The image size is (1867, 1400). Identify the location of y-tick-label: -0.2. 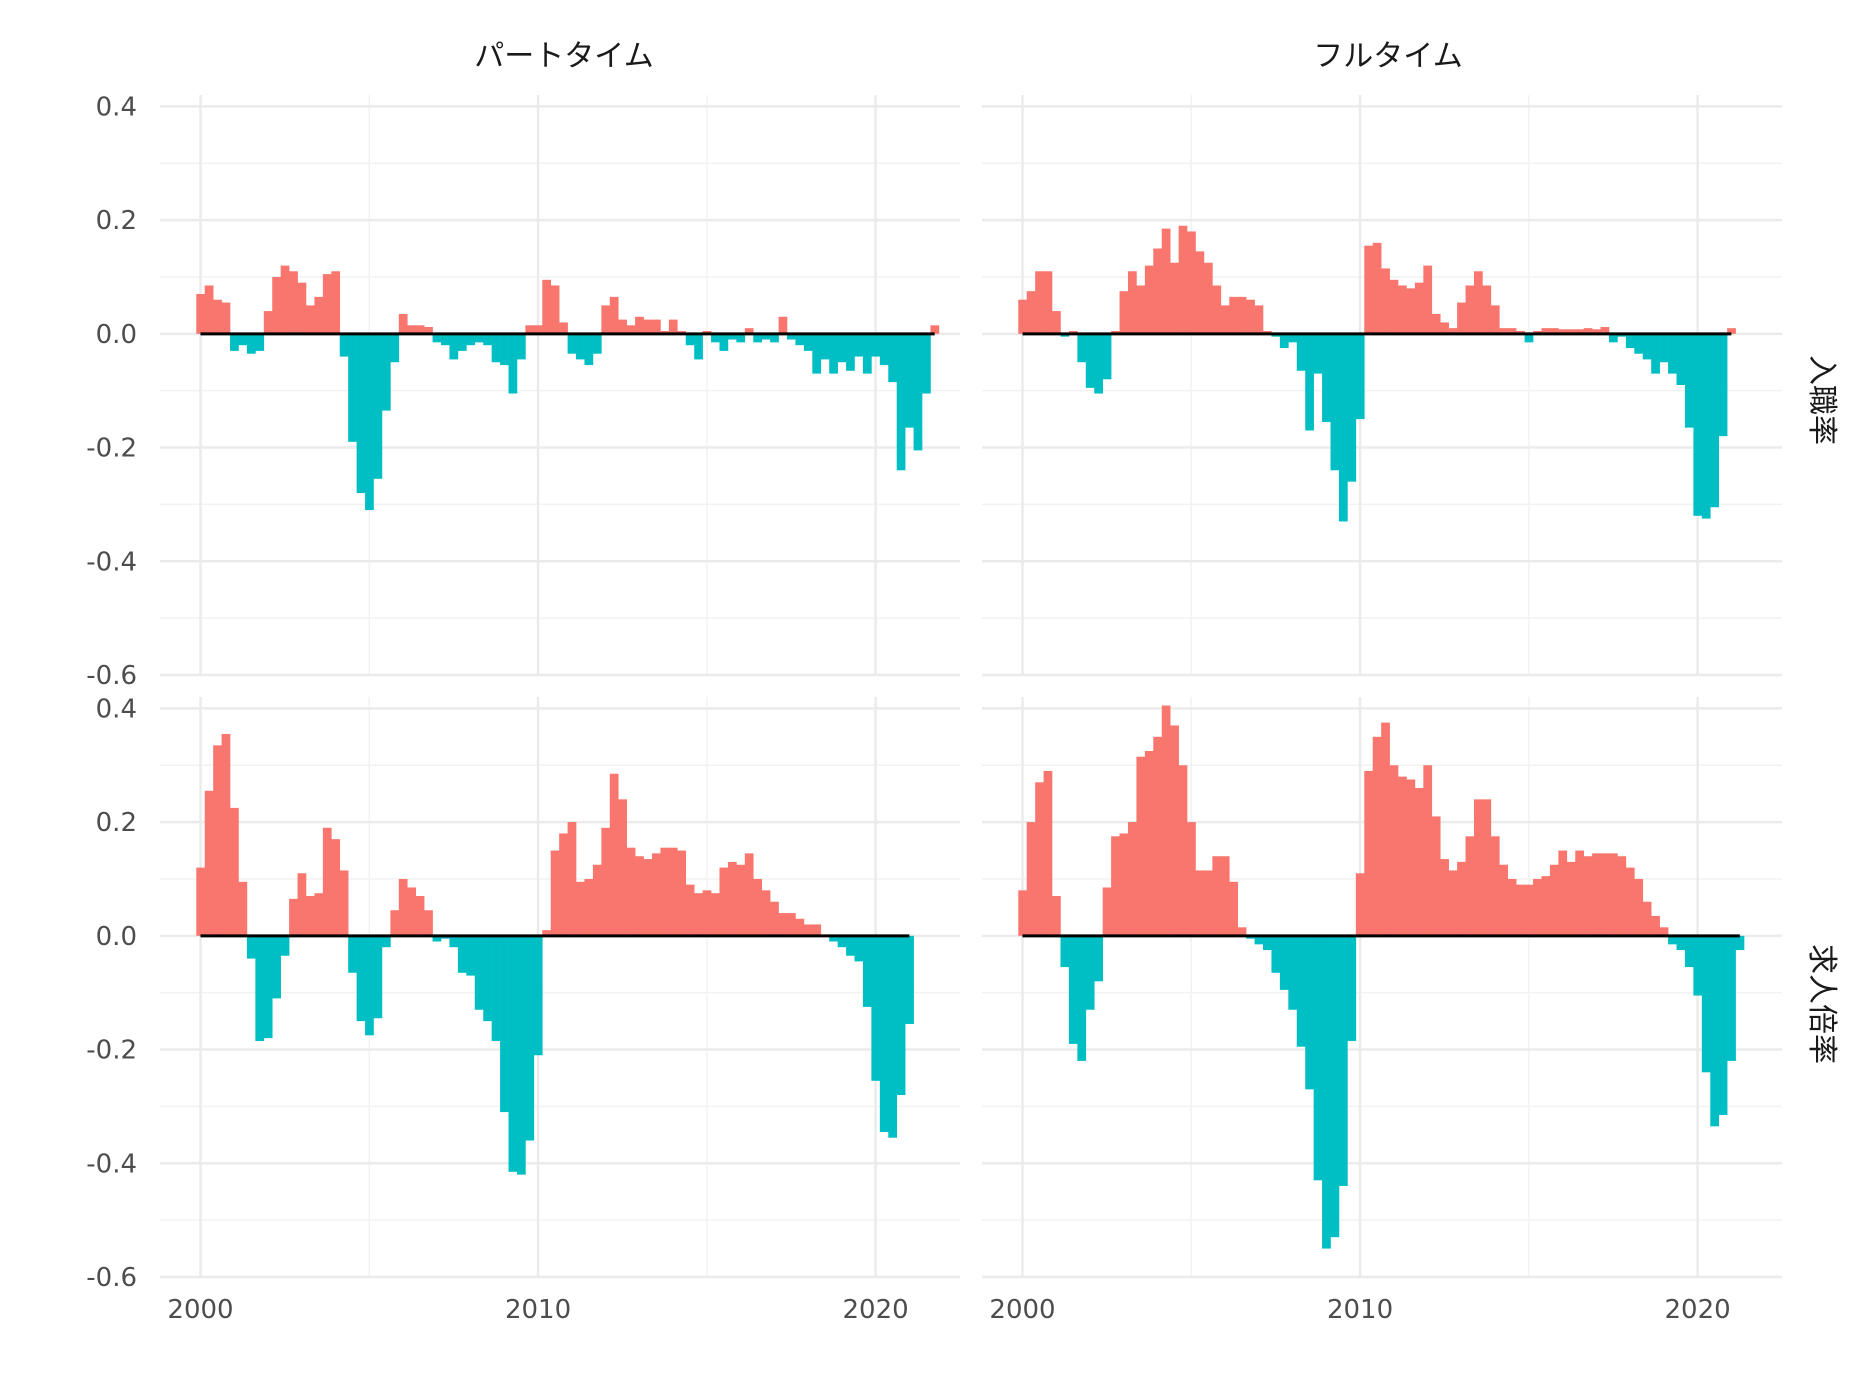
(111, 449).